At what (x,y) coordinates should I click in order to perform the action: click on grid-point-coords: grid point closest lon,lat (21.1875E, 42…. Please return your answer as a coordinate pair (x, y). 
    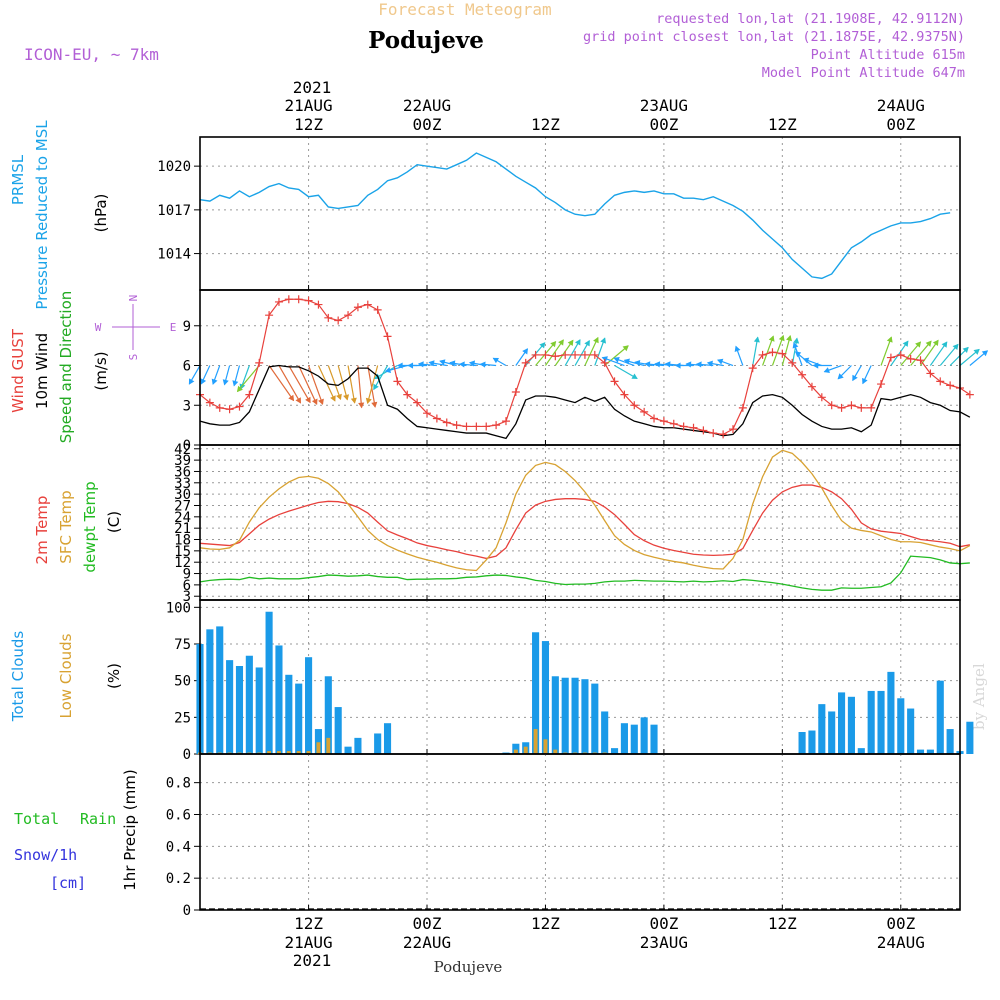
    Looking at the image, I should click on (774, 37).